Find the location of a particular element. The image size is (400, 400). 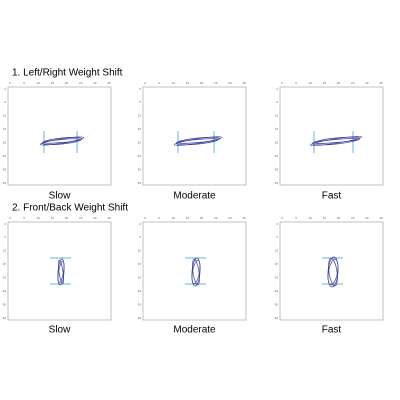

panel-label: Moderate is located at coordinates (194, 330).